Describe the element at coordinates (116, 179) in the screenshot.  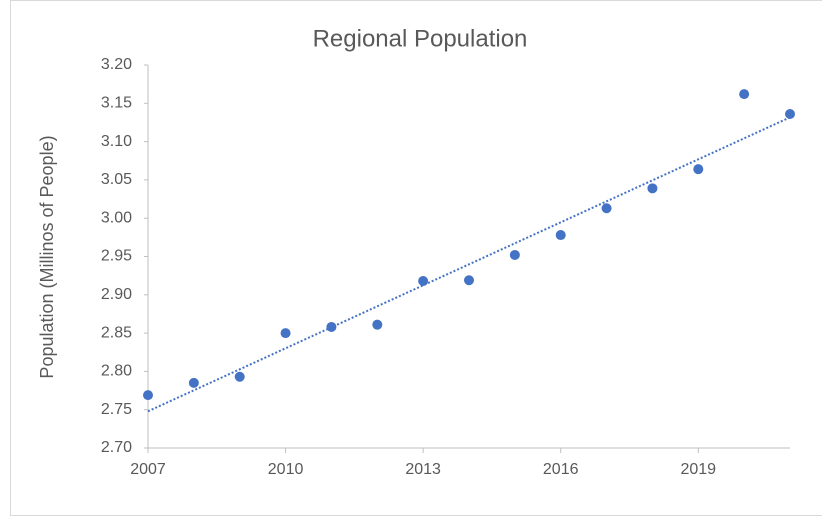
I see `y-tick-label: 3.05` at that location.